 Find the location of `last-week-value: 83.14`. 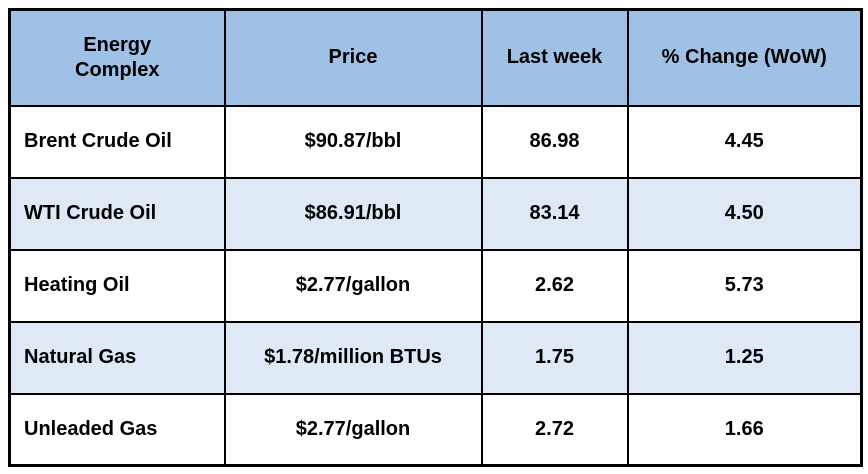

last-week-value: 83.14 is located at coordinates (554, 213).